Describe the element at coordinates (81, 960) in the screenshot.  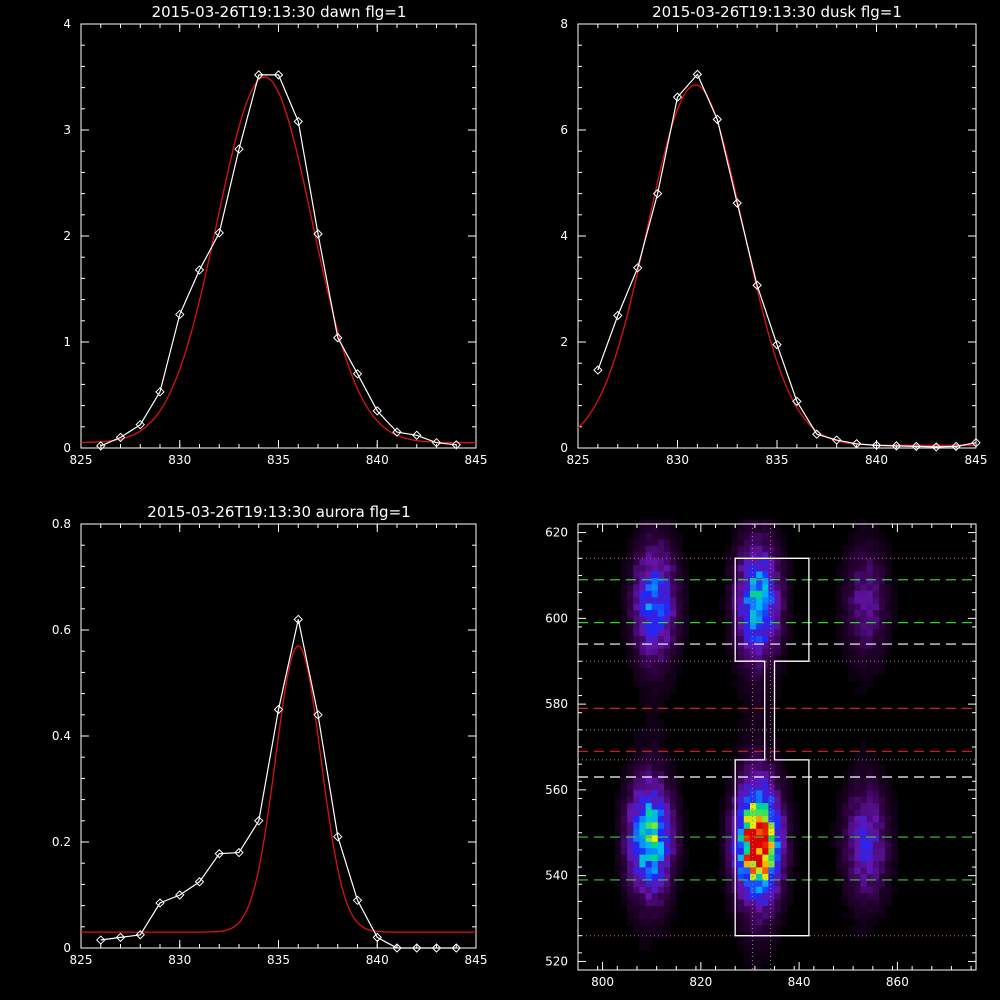
I see `x-tick-label-aurora: 825` at that location.